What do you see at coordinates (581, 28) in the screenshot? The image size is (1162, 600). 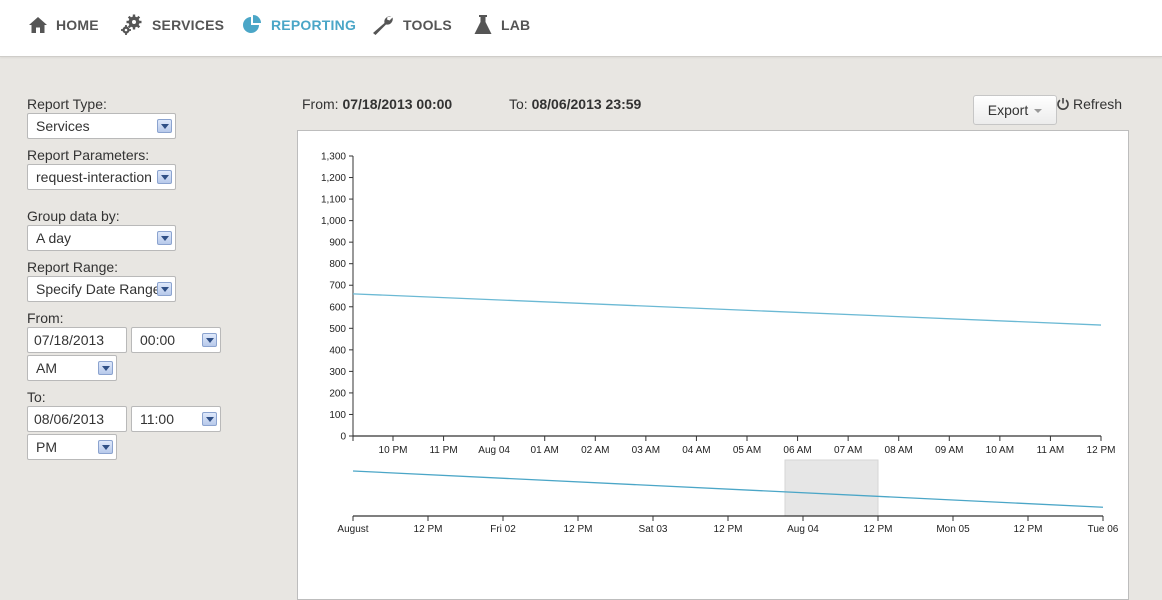 I see `top-navigation: HOME SERVICES REPORTING` at bounding box center [581, 28].